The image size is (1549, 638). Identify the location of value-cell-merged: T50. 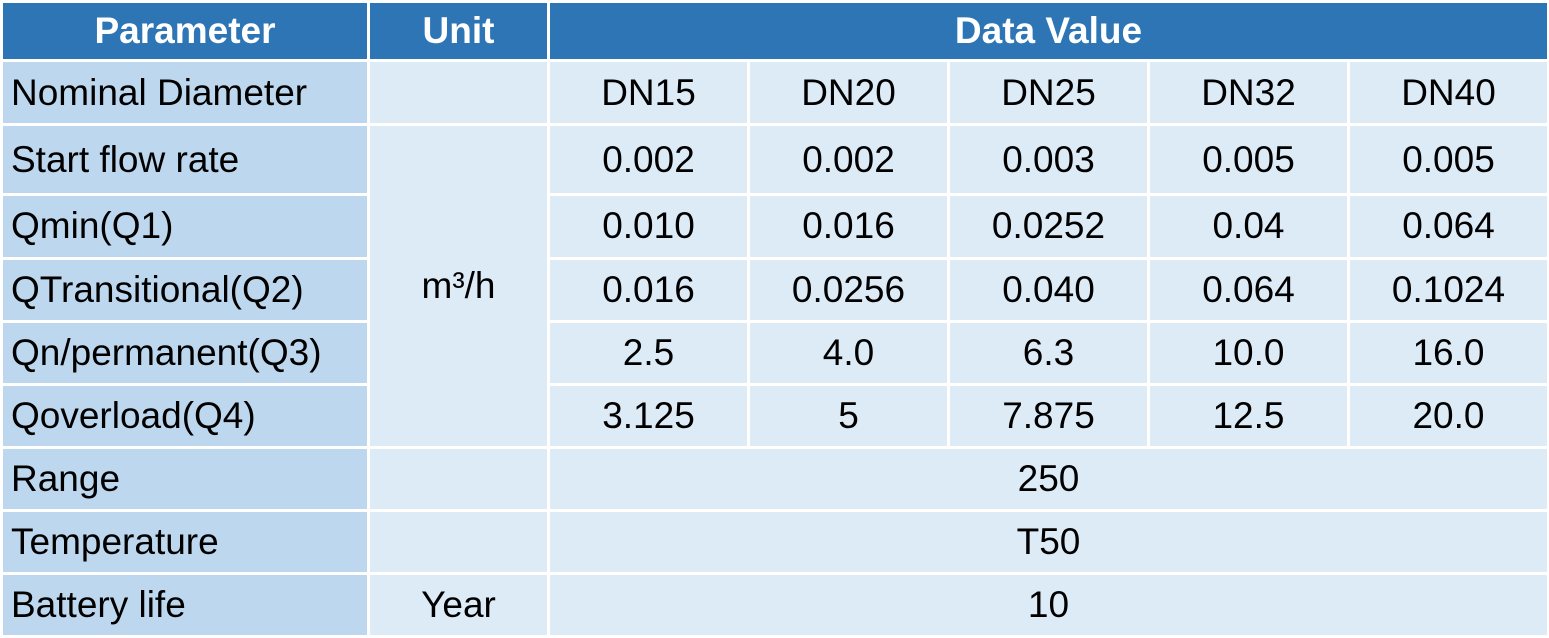
(1048, 541).